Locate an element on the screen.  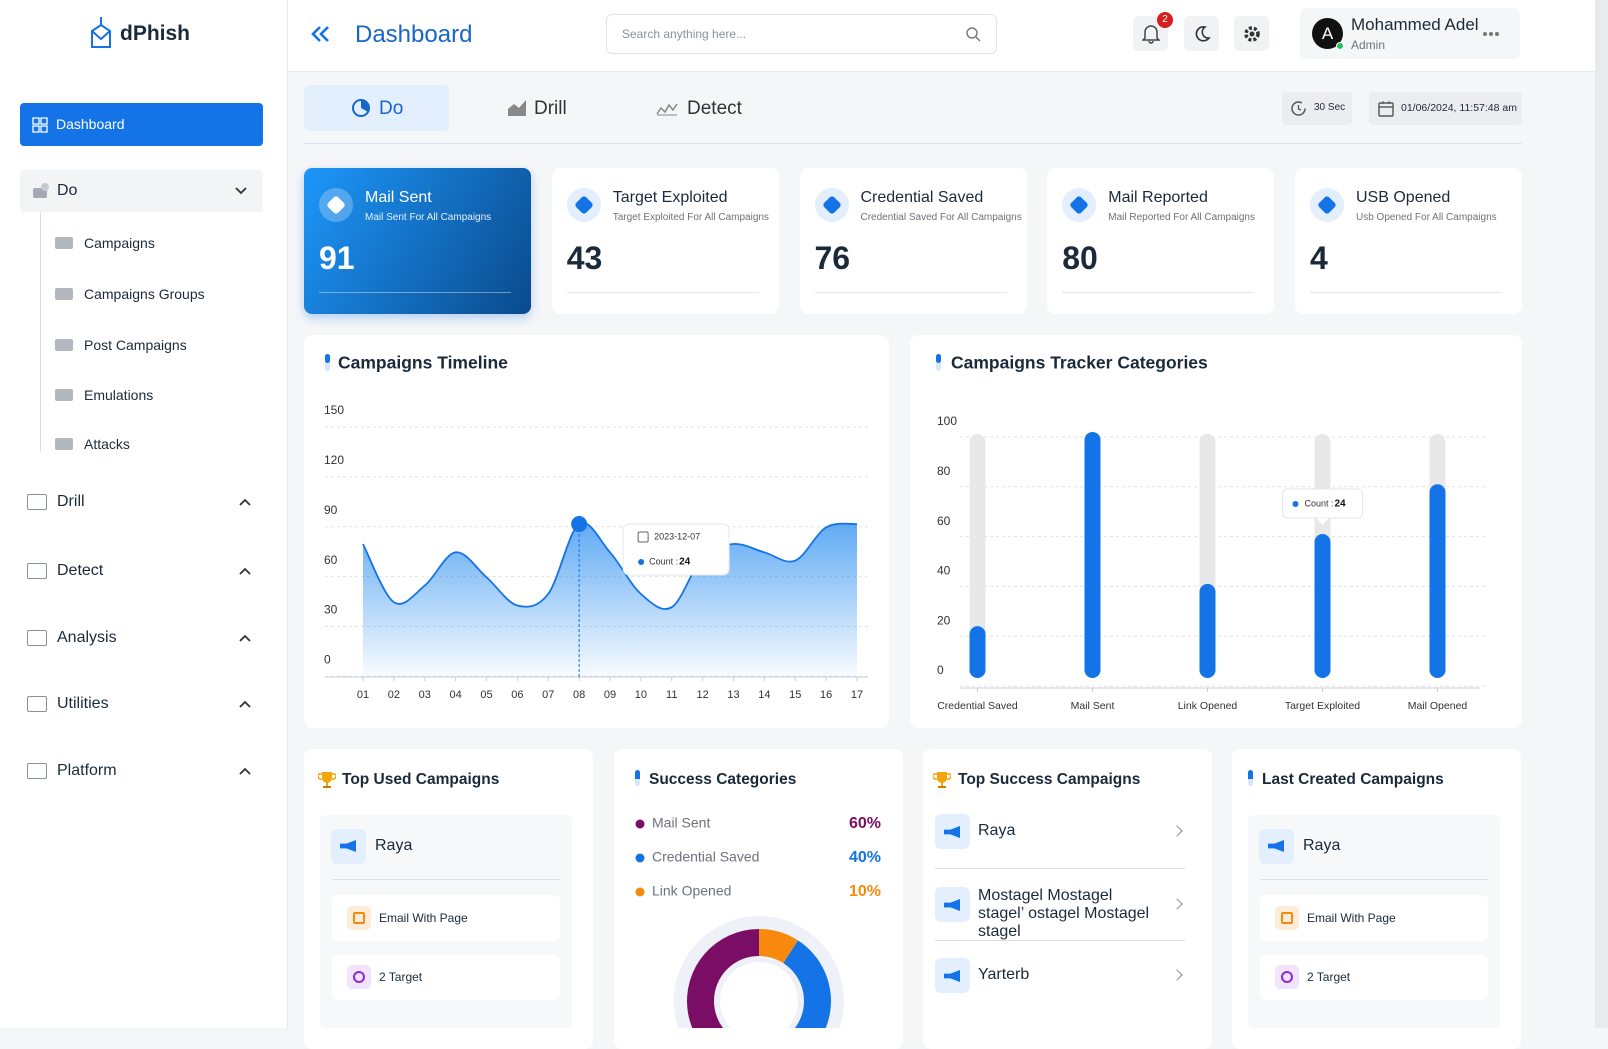
refresh-chip: 30 Sec is located at coordinates (1317, 108).